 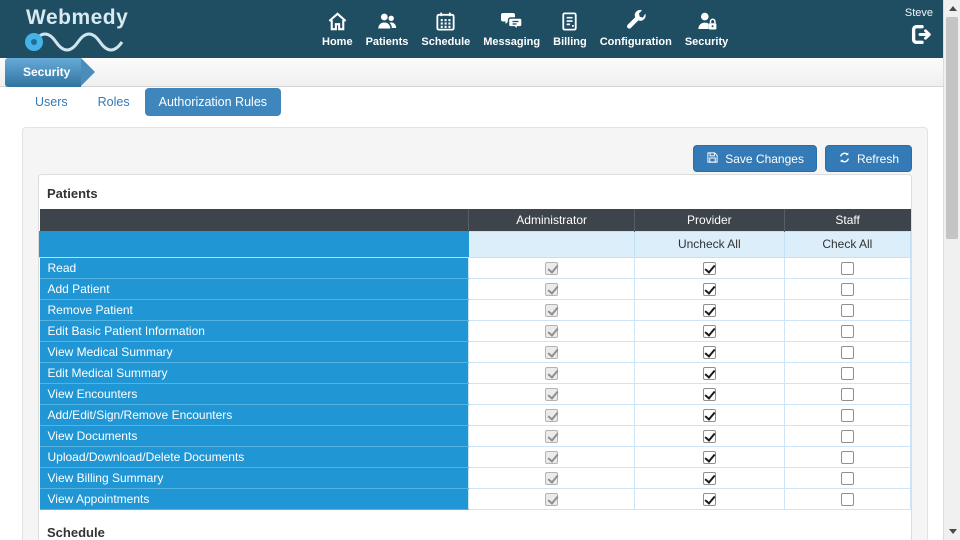 I want to click on schedule-icon, so click(x=445, y=21).